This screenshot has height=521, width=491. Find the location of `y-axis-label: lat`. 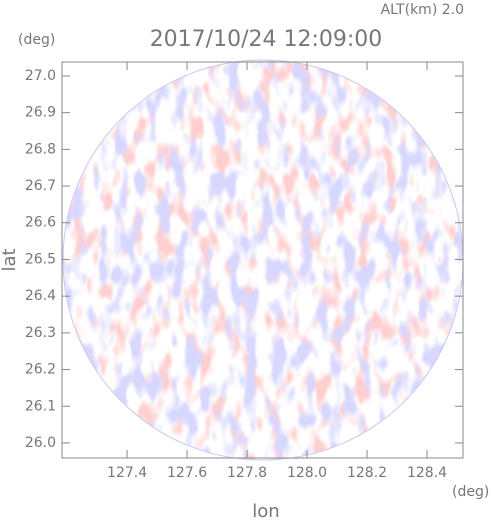

y-axis-label: lat is located at coordinates (10, 259).